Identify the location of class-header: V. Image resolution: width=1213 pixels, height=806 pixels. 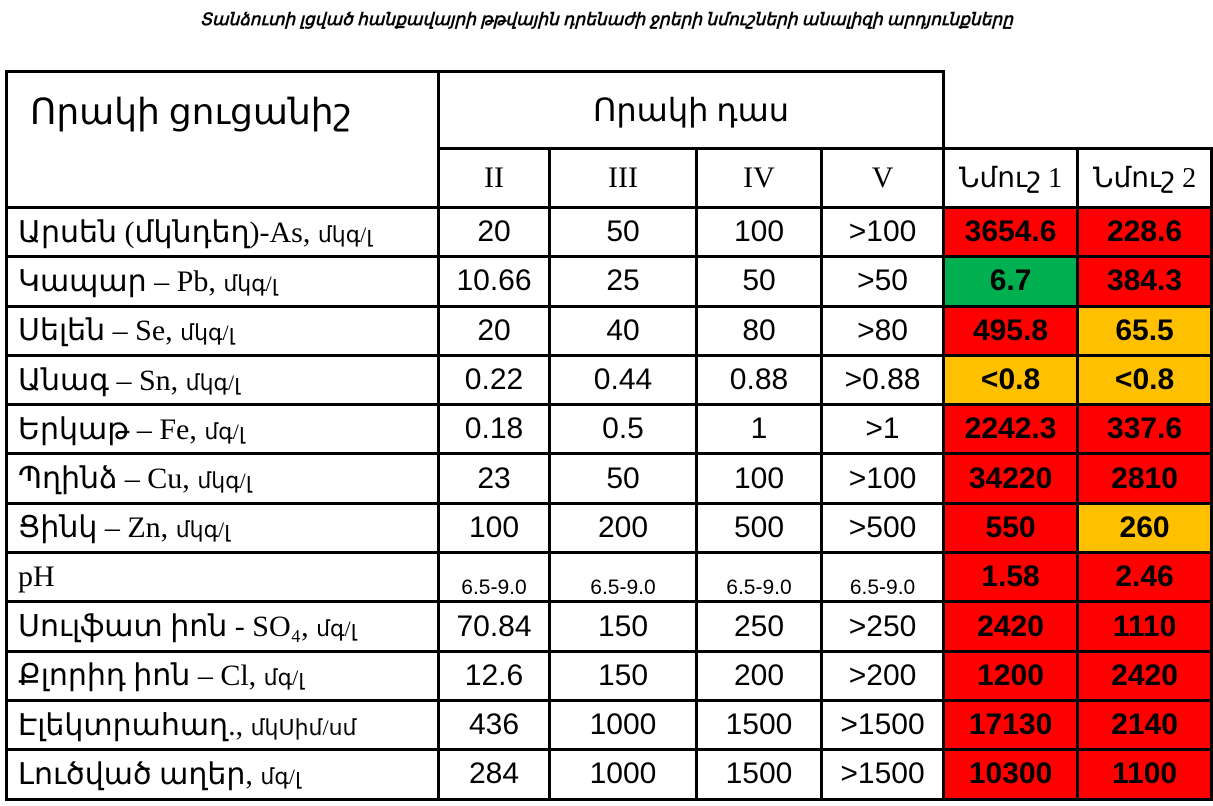
(882, 178).